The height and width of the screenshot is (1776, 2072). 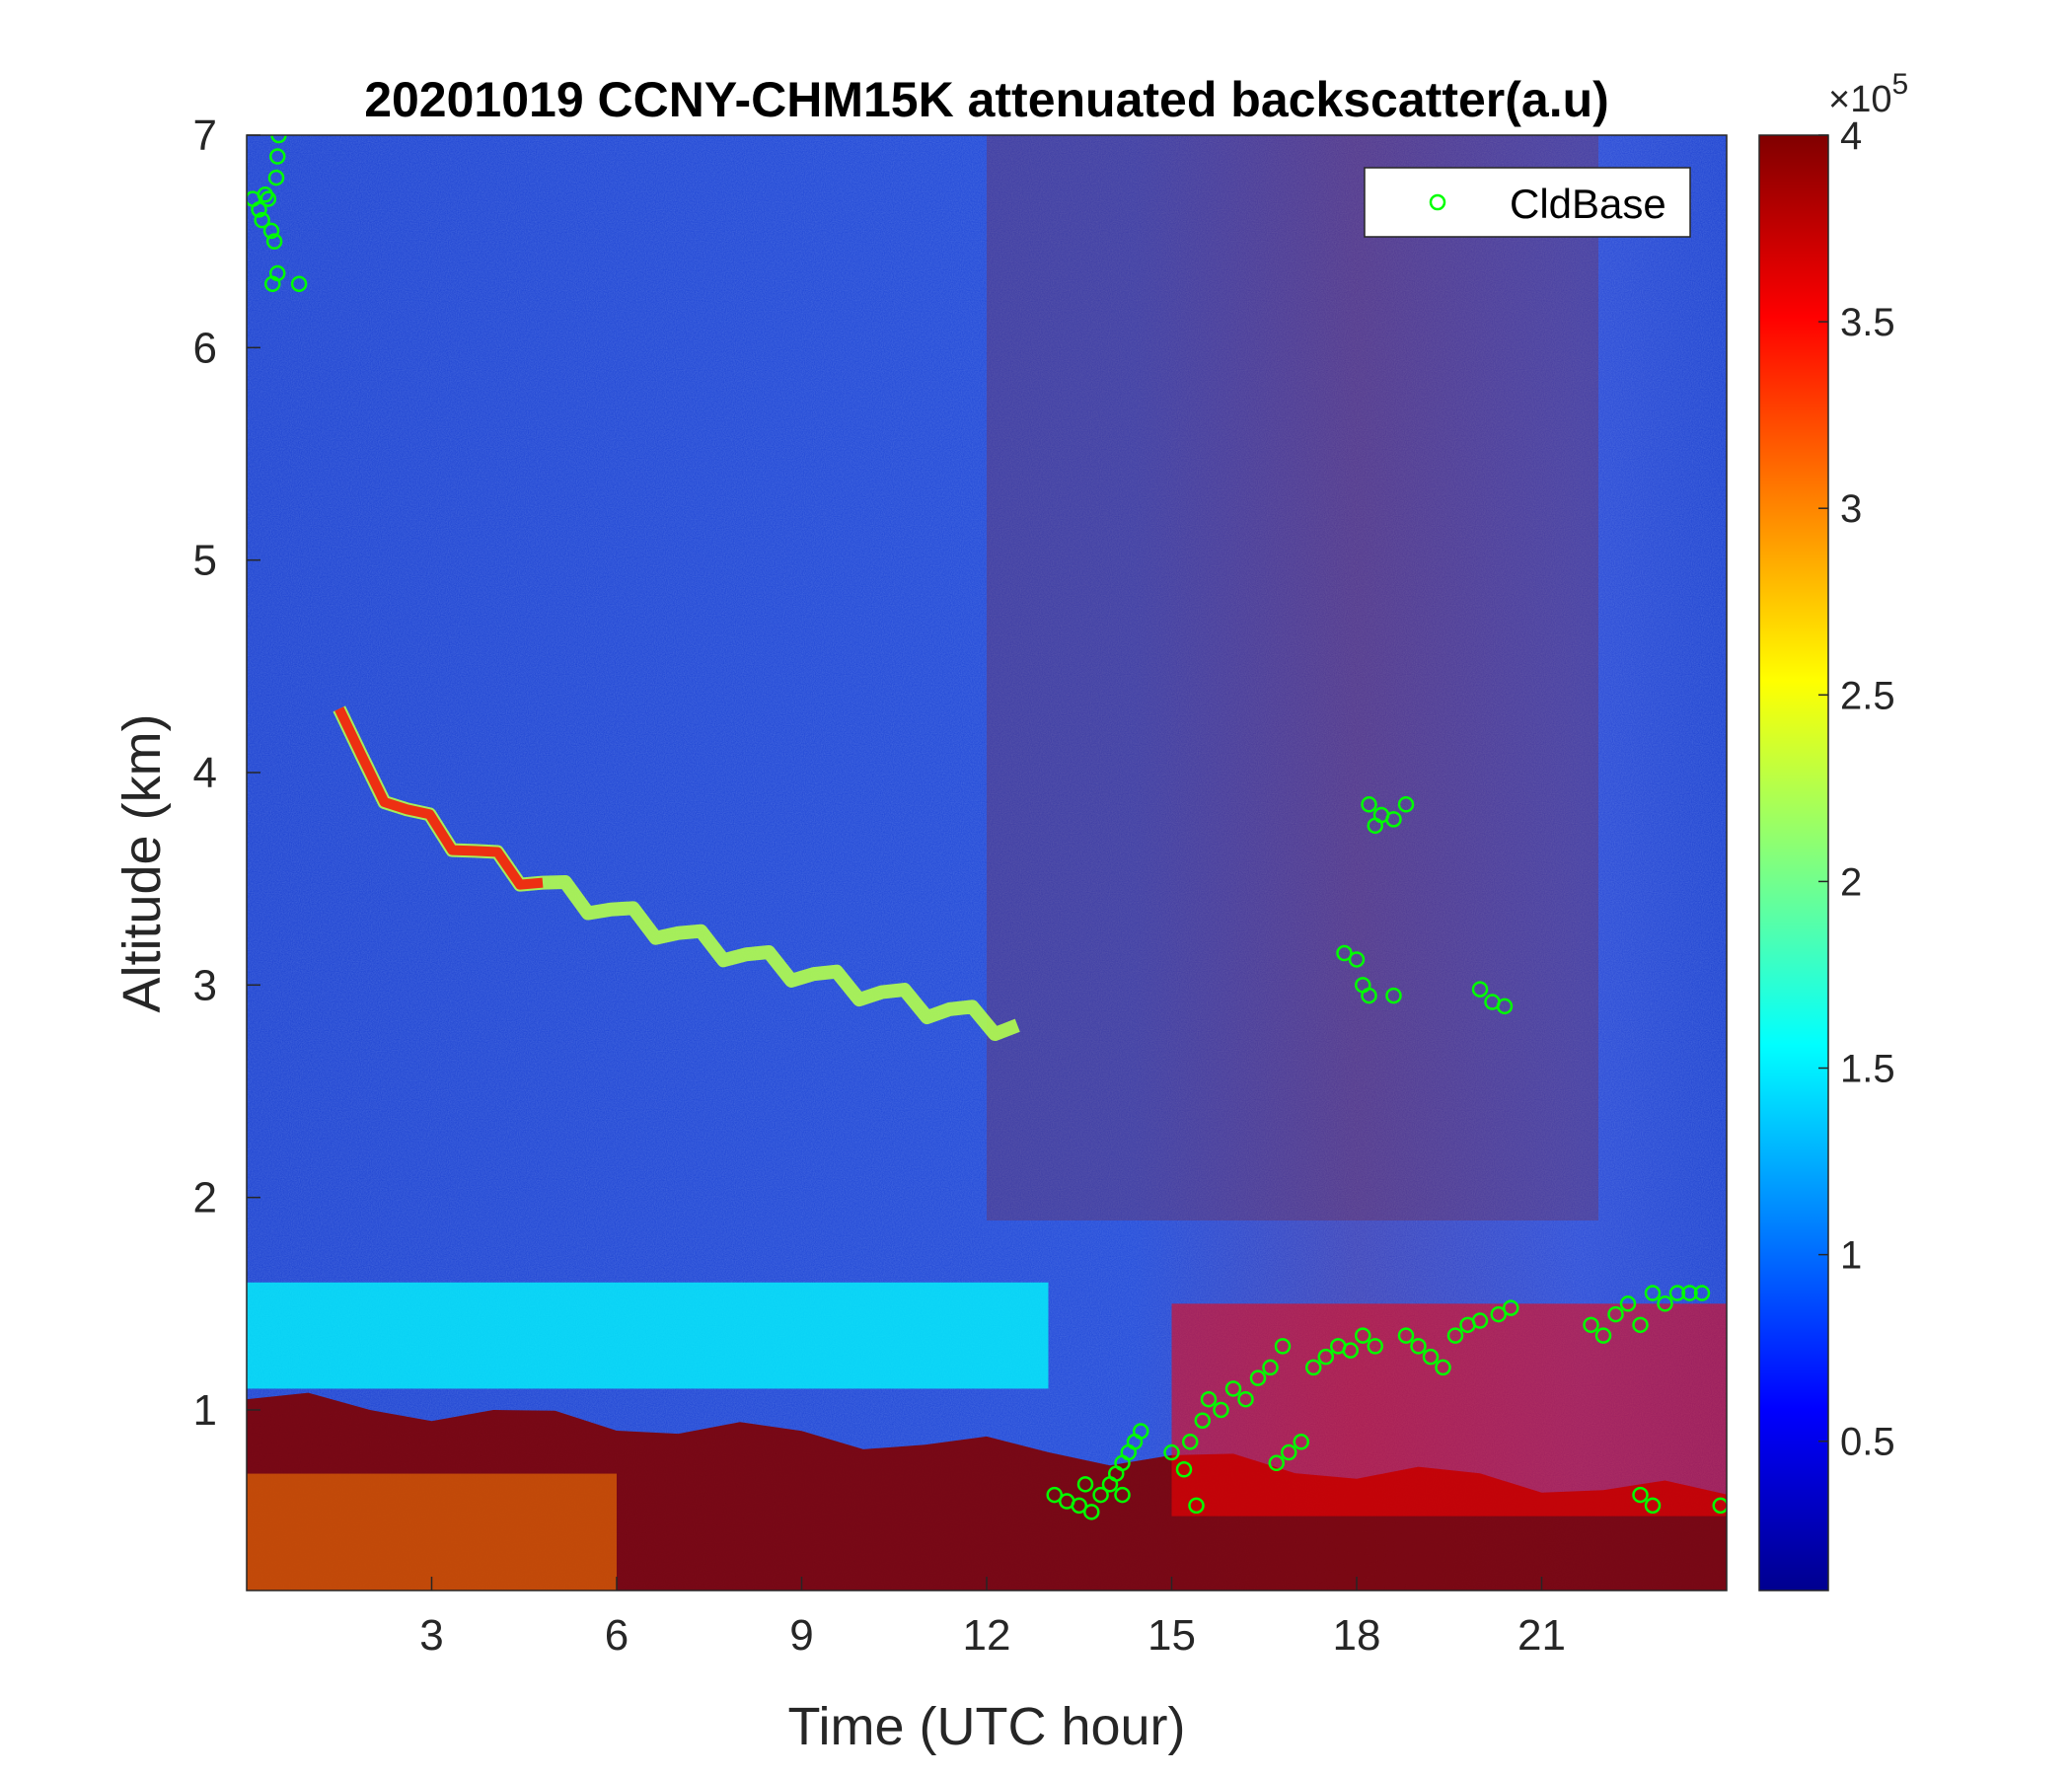 What do you see at coordinates (1851, 136) in the screenshot?
I see `colorbar-tick-label: 4` at bounding box center [1851, 136].